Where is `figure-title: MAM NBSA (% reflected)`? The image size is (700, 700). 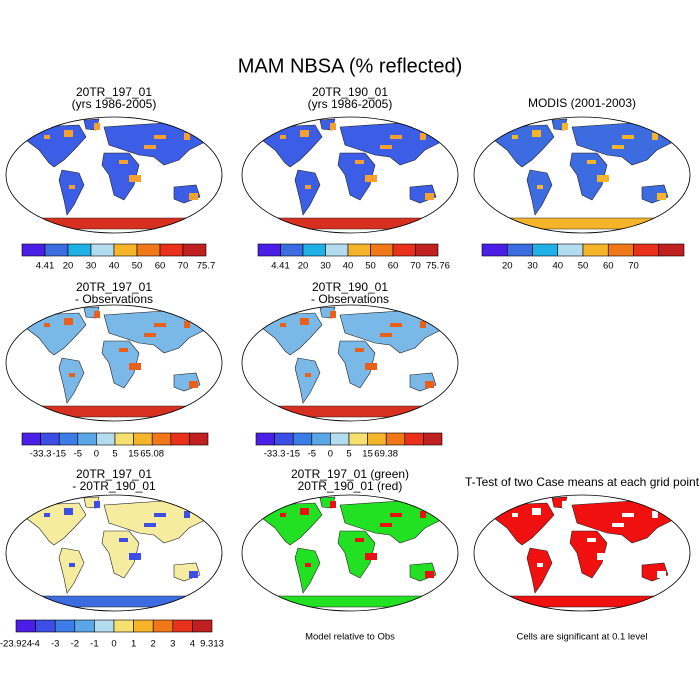
figure-title: MAM NBSA (% reflected) is located at coordinates (350, 66).